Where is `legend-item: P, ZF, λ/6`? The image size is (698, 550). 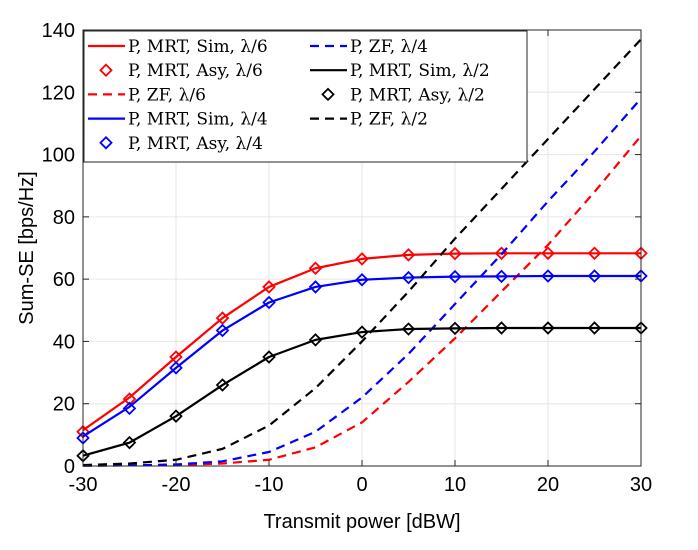
legend-item: P, ZF, λ/6 is located at coordinates (147, 95).